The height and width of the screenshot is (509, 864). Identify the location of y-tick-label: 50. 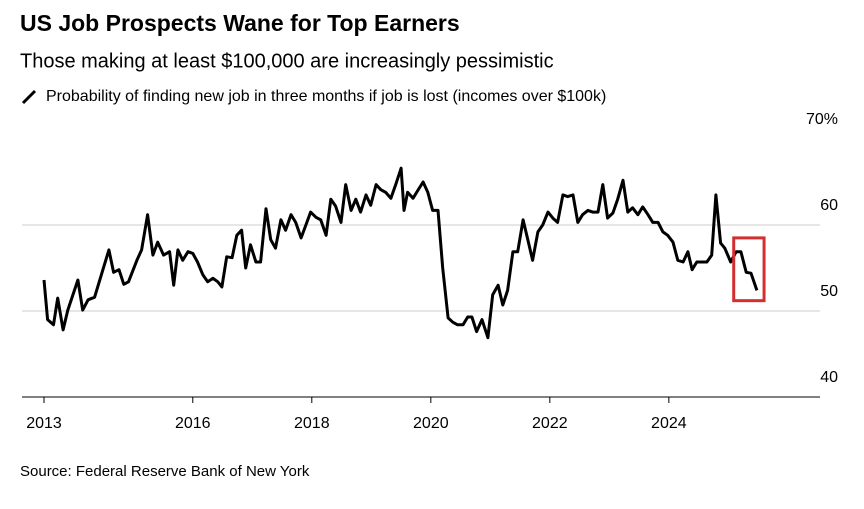
(829, 291).